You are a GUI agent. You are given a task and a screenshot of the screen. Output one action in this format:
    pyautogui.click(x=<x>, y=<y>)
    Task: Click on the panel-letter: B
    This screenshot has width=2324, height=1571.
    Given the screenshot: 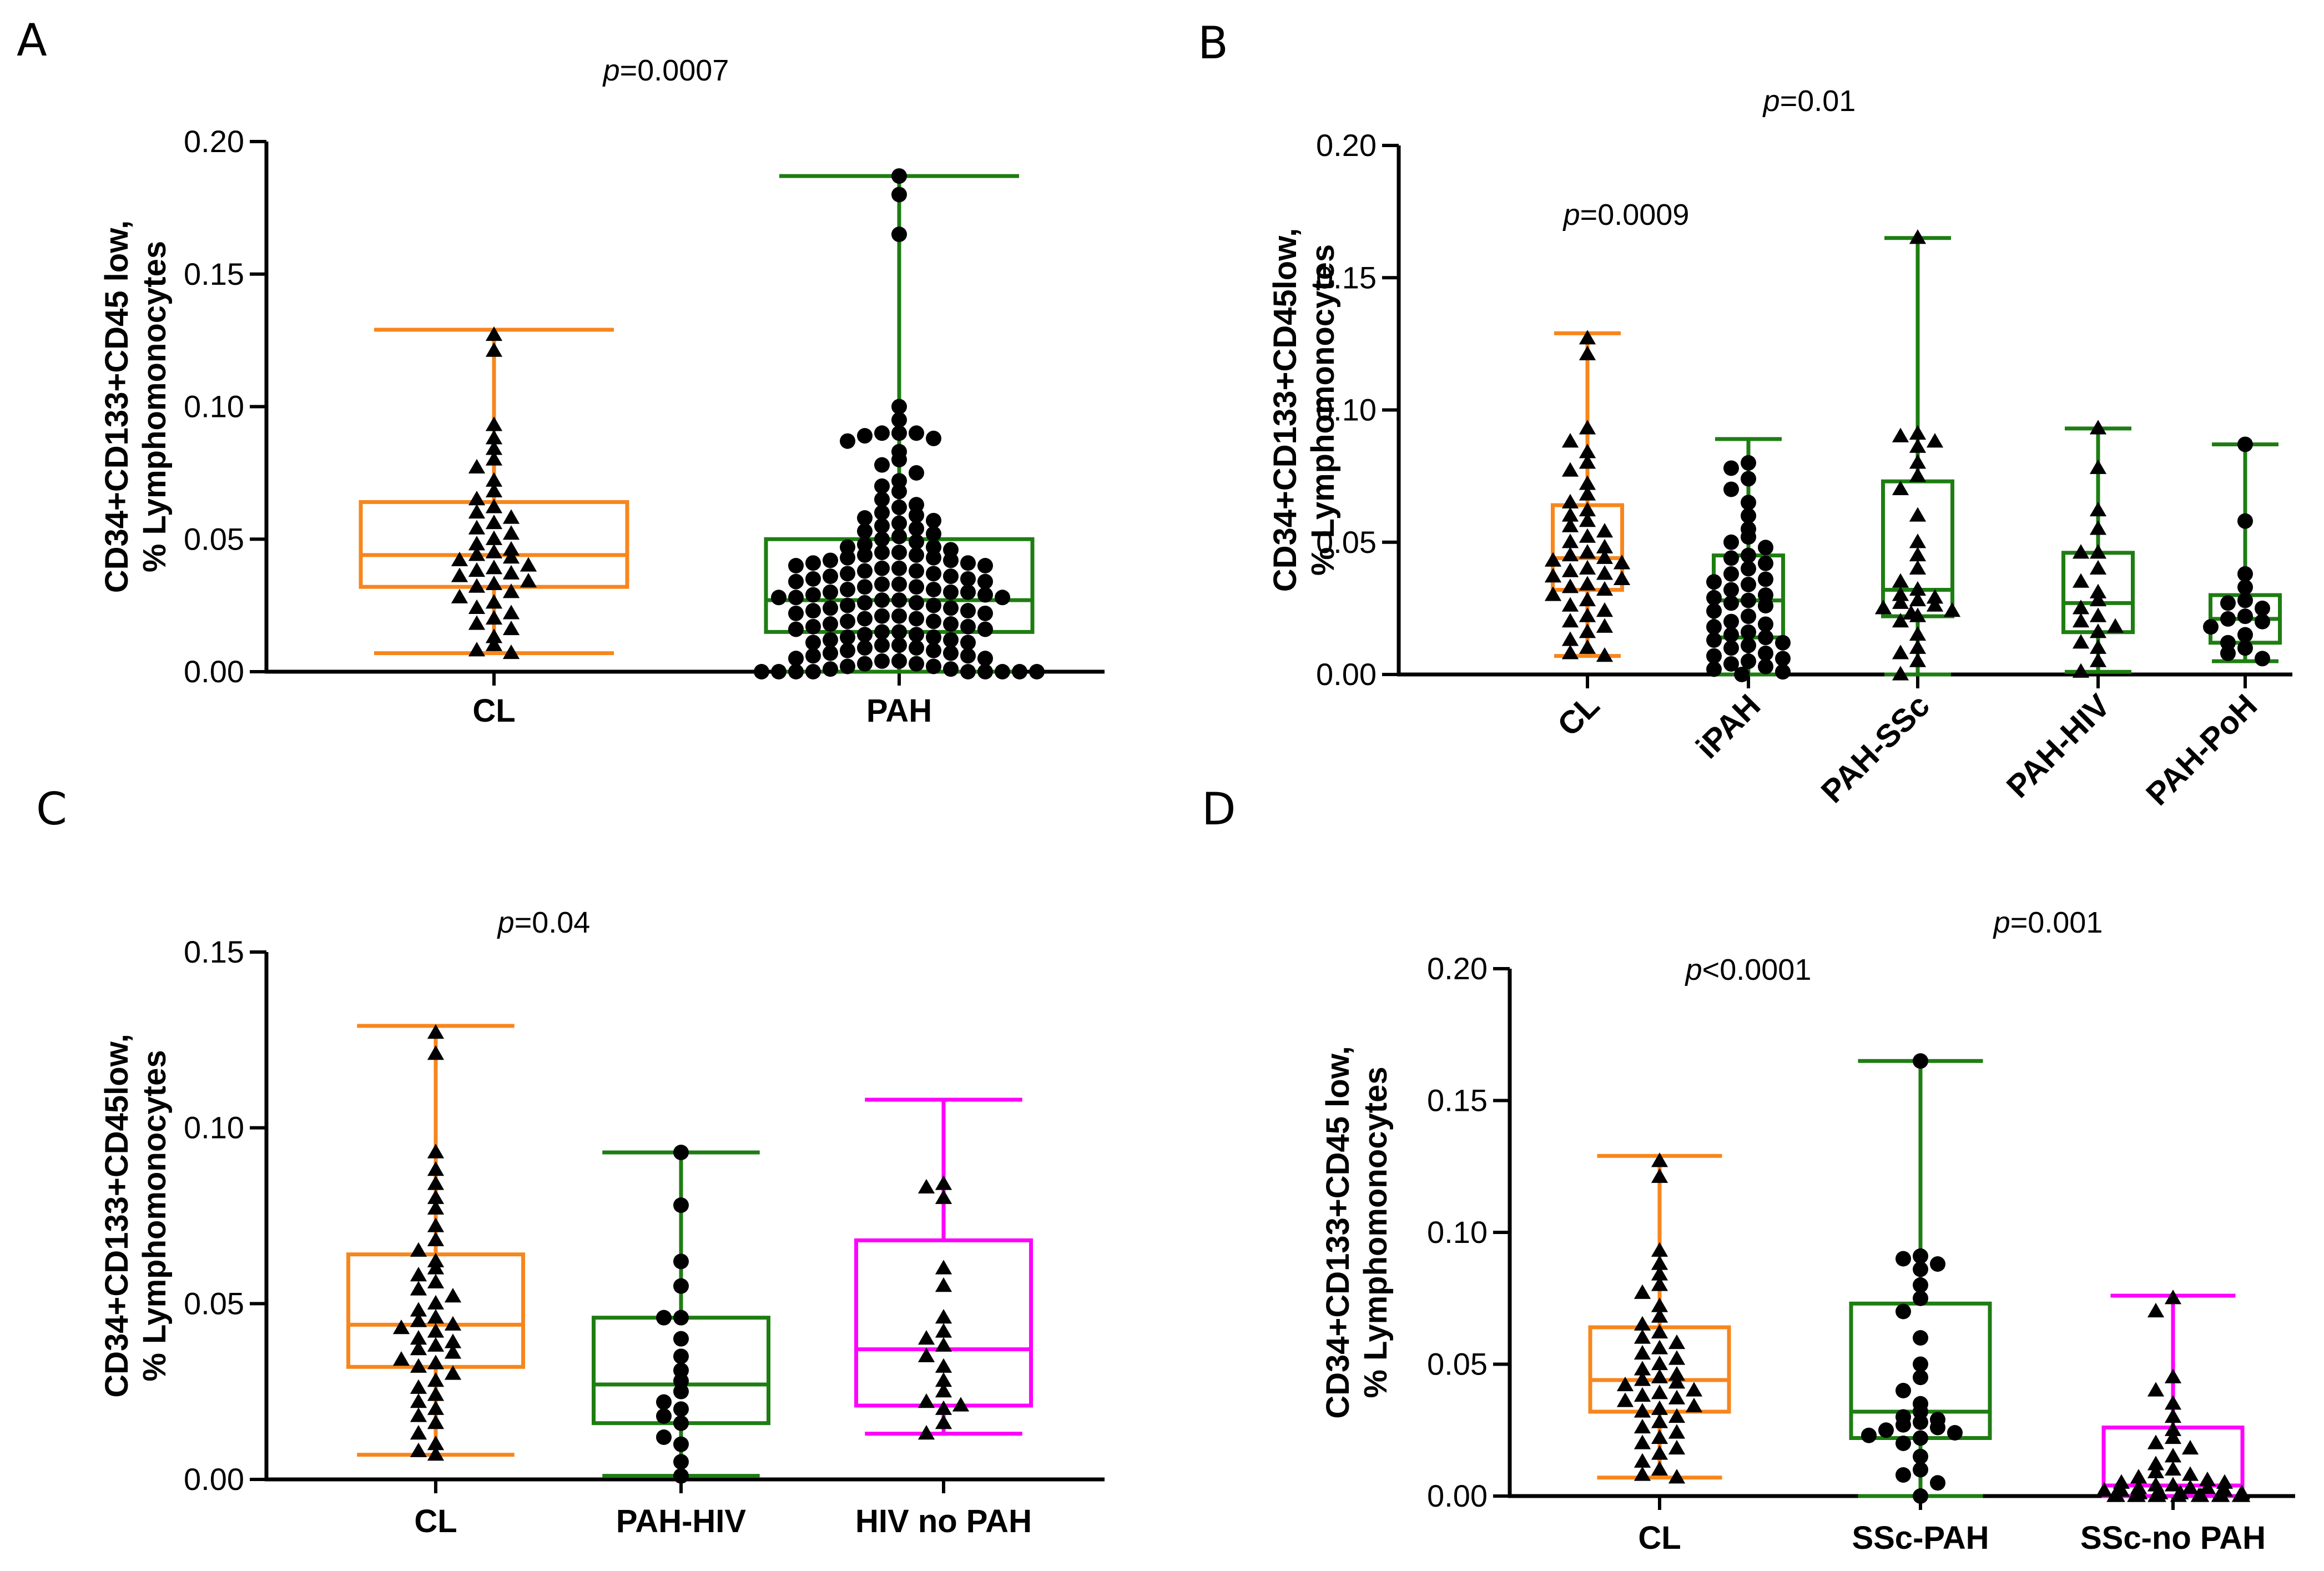 What is the action you would take?
    pyautogui.click(x=1213, y=43)
    